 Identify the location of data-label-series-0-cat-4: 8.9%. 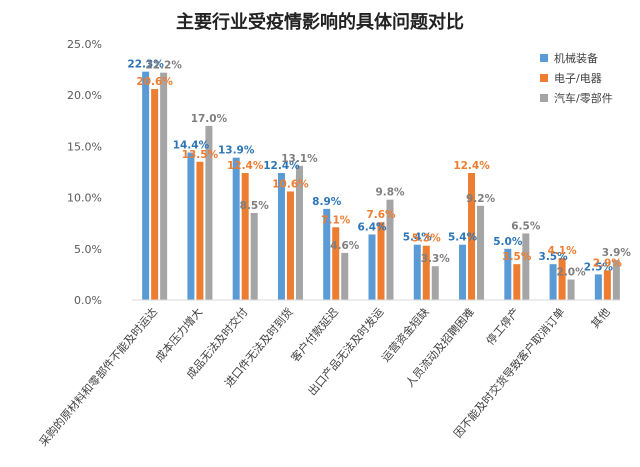
(327, 202).